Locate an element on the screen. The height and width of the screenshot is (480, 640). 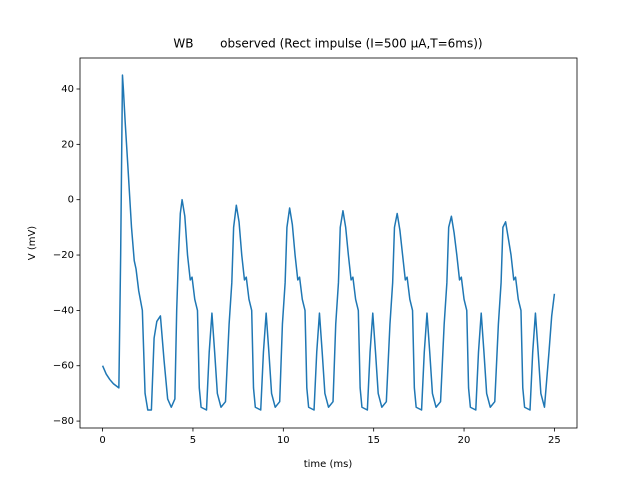
x-tick-label: 10 is located at coordinates (283, 440).